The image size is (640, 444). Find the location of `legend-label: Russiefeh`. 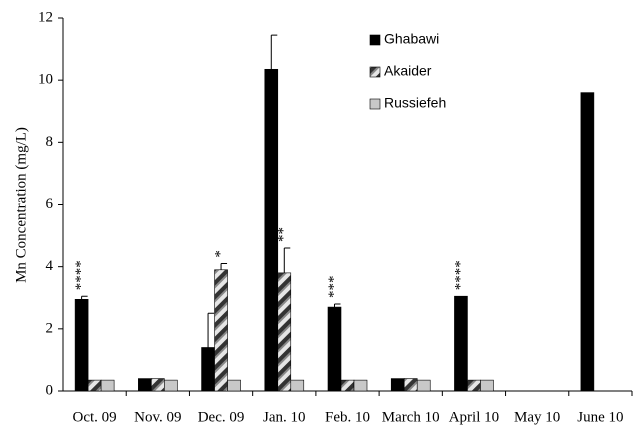

legend-label: Russiefeh is located at coordinates (415, 103).